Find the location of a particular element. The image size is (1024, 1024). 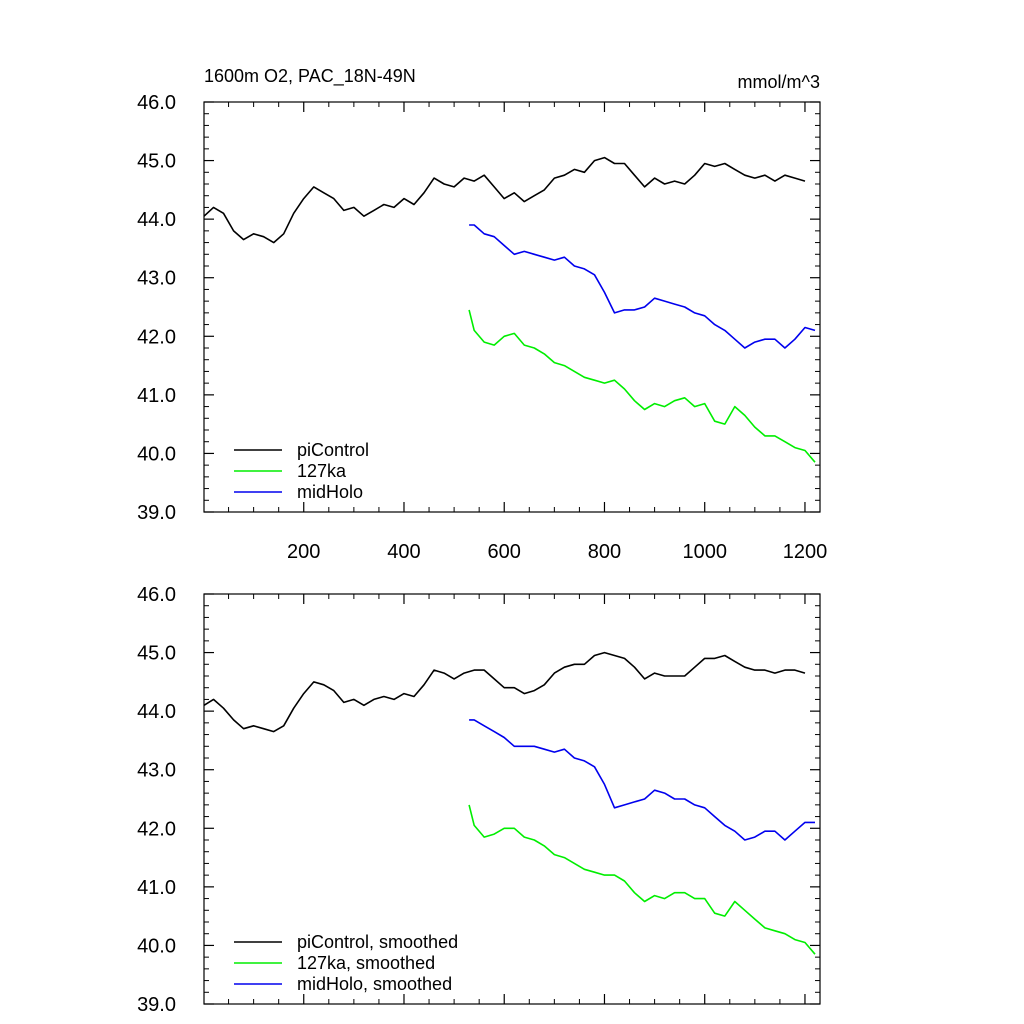

x-tick-label: 200 is located at coordinates (303, 552).